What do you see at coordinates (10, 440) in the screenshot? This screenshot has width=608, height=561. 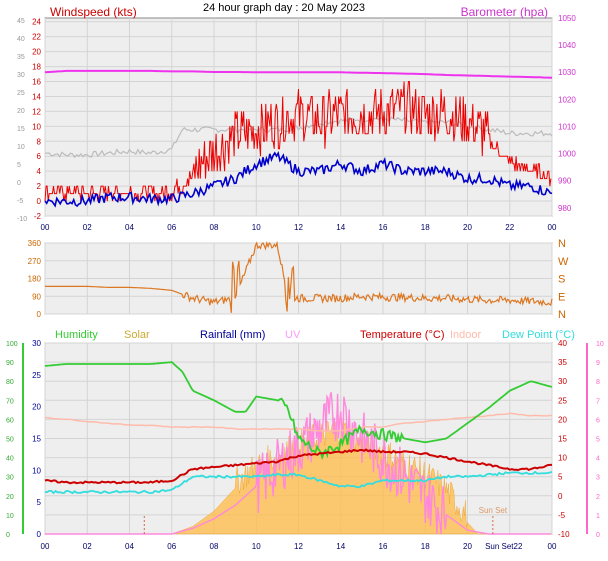 I see `humidity-tick-label: 50` at bounding box center [10, 440].